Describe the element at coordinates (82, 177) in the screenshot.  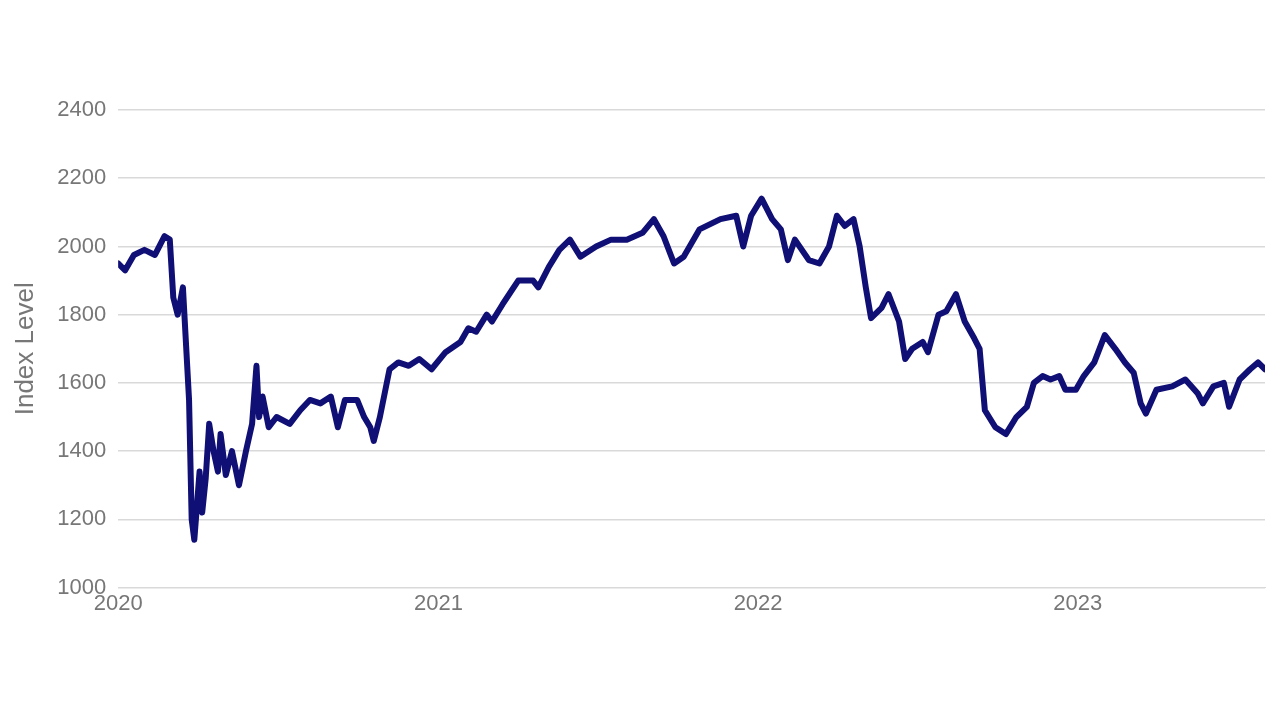
I see `y-tick-label: 2200` at that location.